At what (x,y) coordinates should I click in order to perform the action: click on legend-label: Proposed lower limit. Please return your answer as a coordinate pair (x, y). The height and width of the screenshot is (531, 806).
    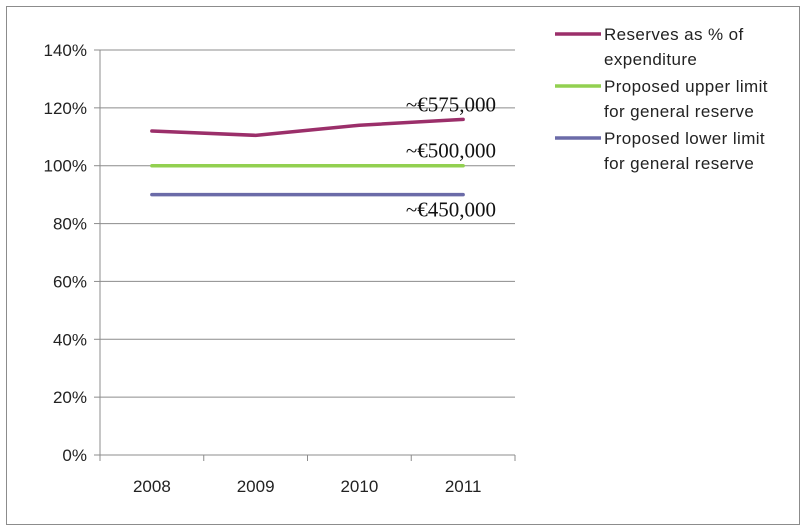
    Looking at the image, I should click on (684, 138).